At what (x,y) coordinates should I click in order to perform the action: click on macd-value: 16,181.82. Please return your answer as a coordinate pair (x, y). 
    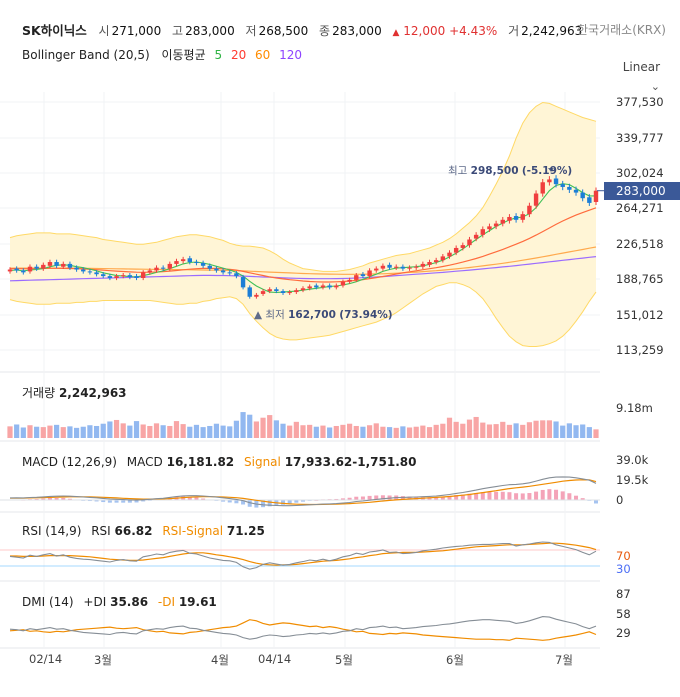
    Looking at the image, I should click on (200, 462).